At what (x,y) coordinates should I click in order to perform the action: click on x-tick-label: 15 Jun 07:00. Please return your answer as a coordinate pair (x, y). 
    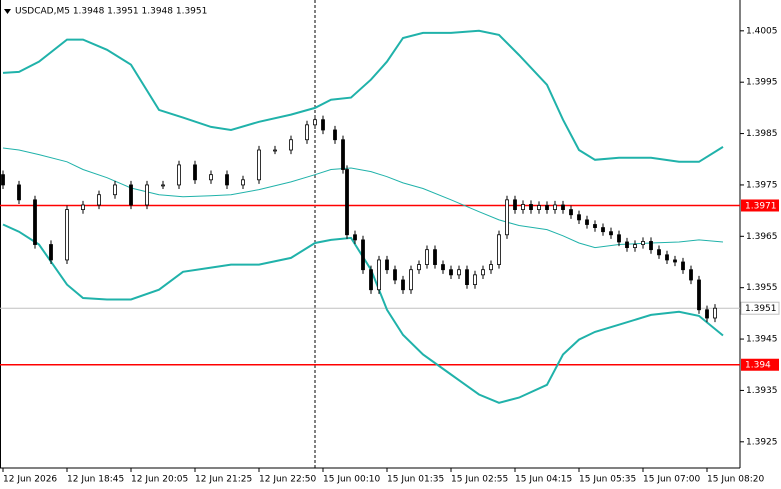
    Looking at the image, I should click on (671, 480).